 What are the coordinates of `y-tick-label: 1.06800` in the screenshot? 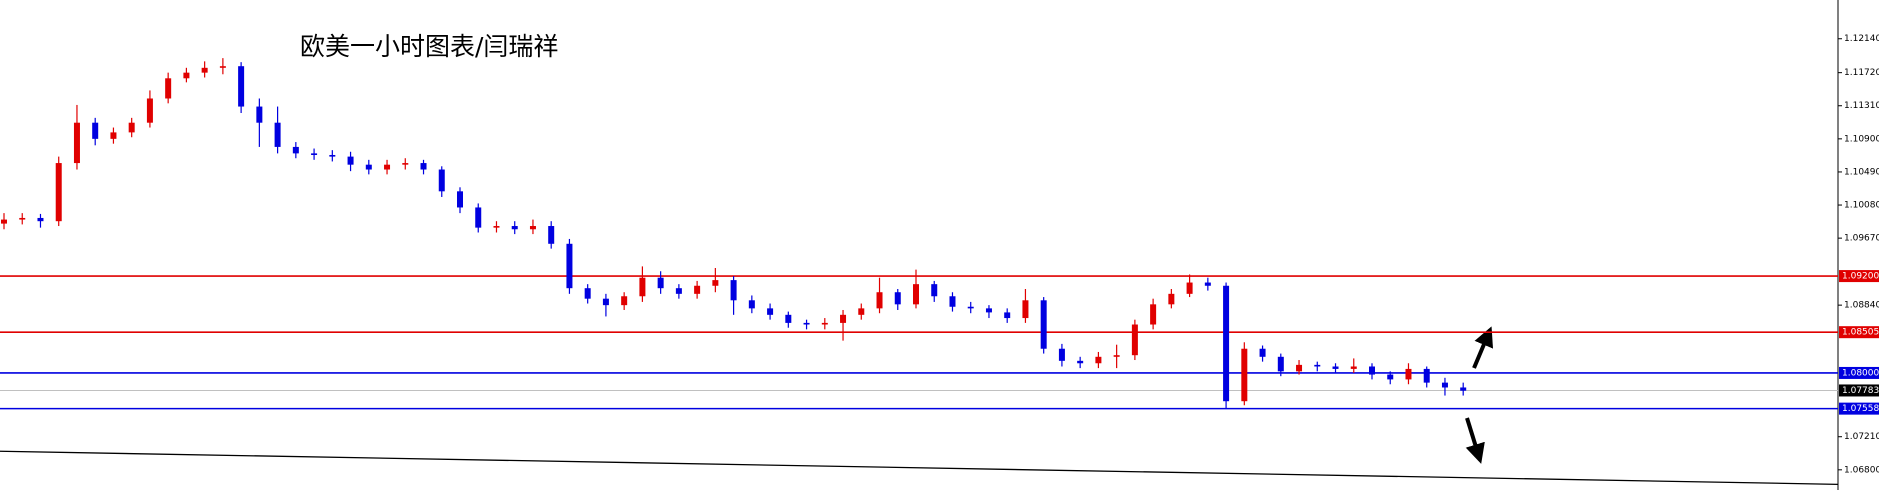 It's located at (1861, 470).